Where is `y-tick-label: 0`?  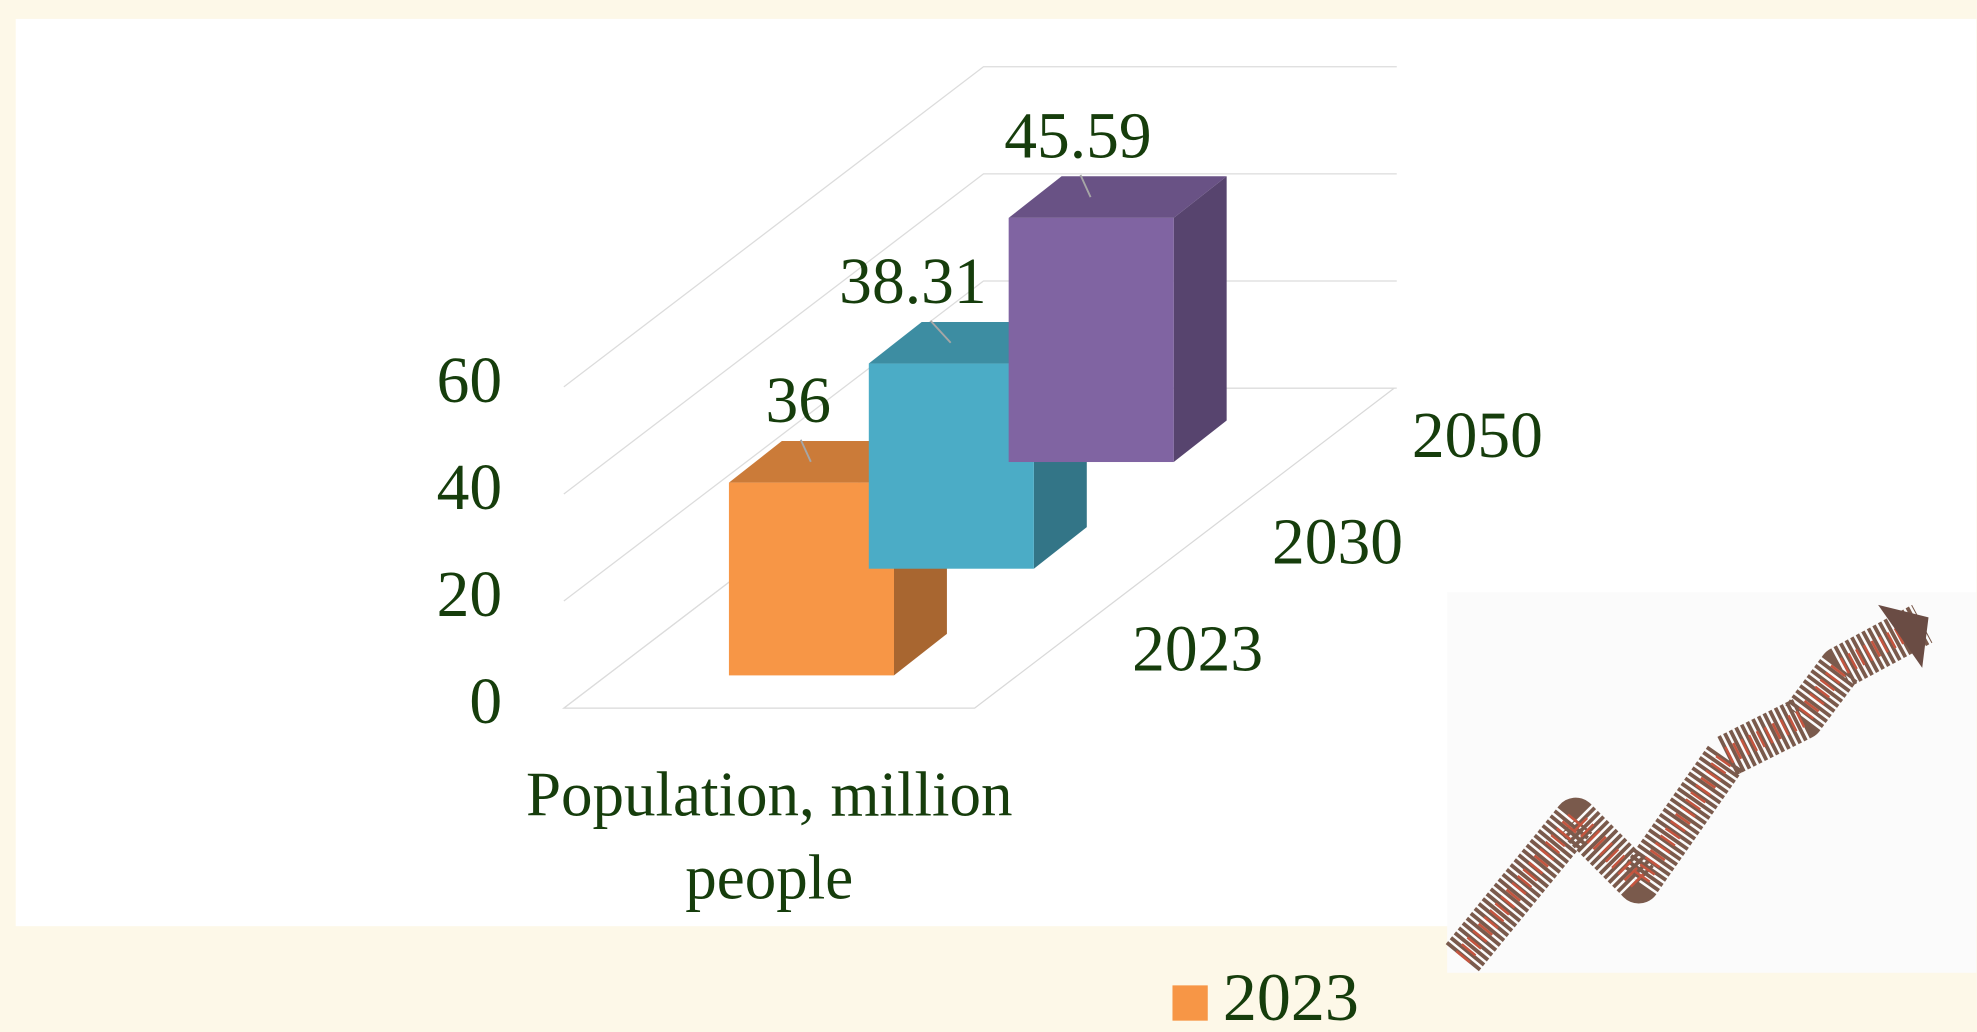 y-tick-label: 0 is located at coordinates (485, 702).